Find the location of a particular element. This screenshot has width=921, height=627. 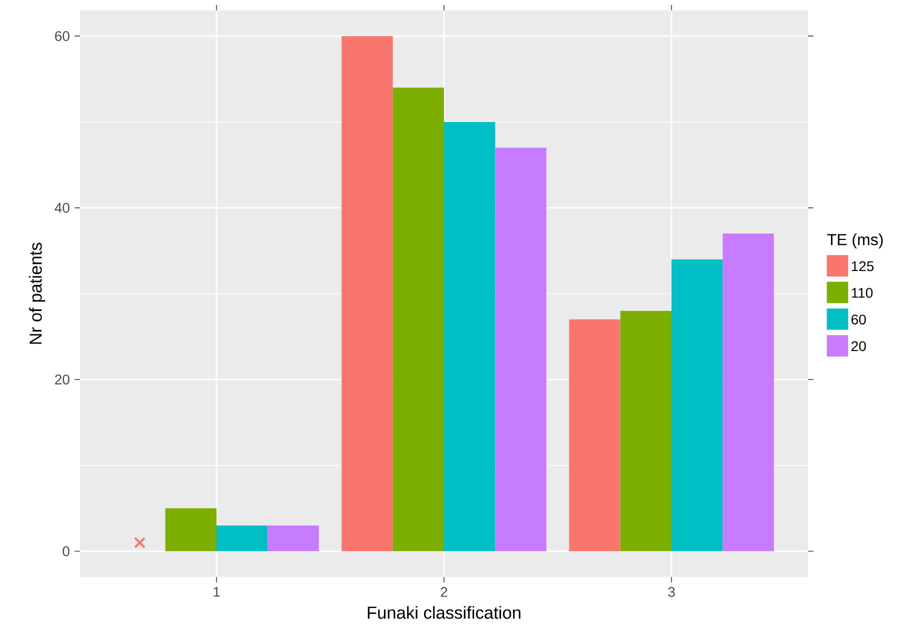

legend-title: TE (ms) is located at coordinates (855, 241).